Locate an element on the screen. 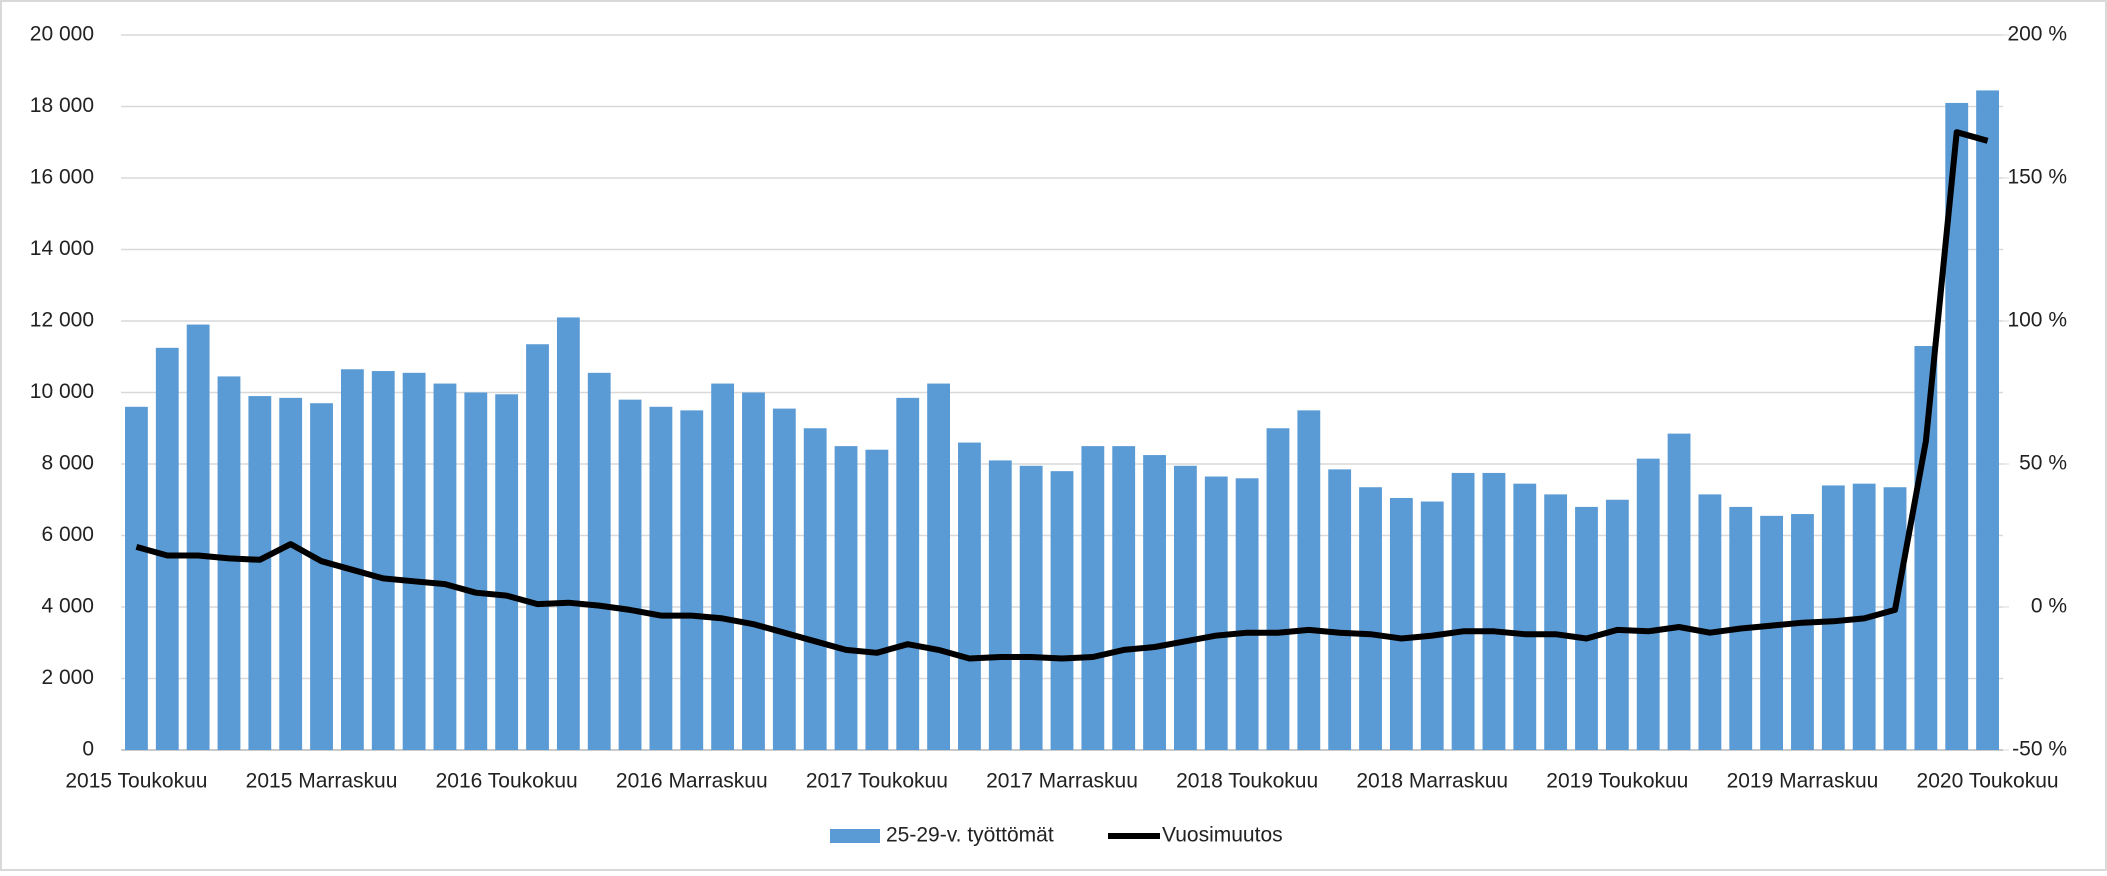 This screenshot has height=876, width=2107. y-tick-label: 10 000 is located at coordinates (62, 391).